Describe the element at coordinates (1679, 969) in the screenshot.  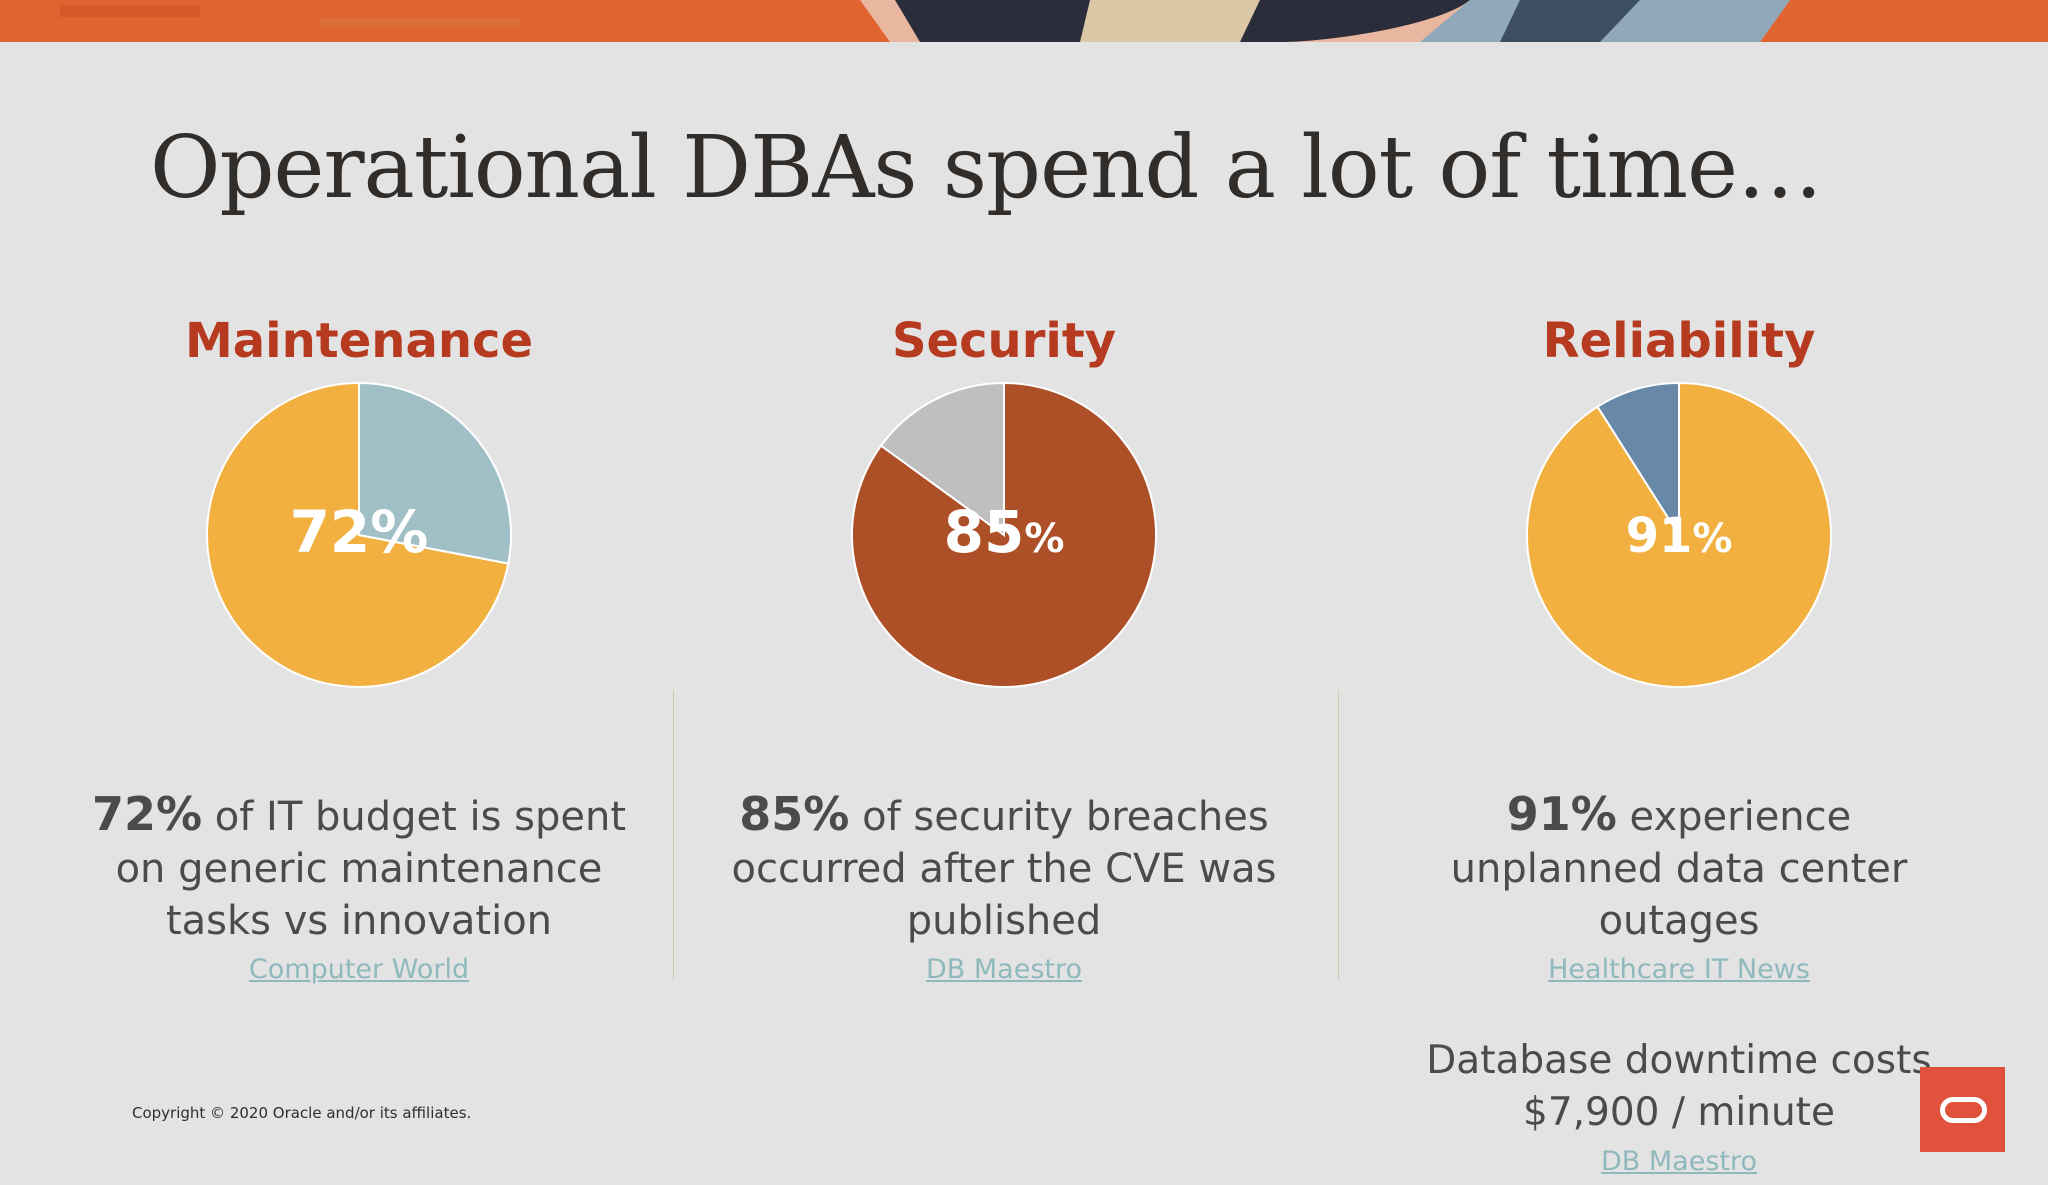
I see `source-link: Healthcare IT News` at that location.